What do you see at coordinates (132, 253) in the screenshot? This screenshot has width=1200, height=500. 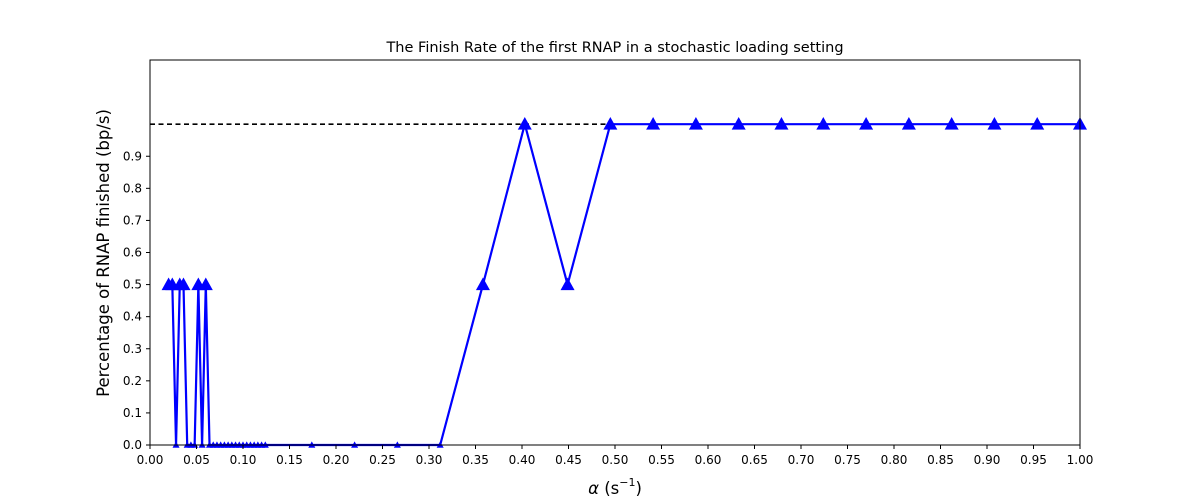 I see `y-tick-label: 0.6` at bounding box center [132, 253].